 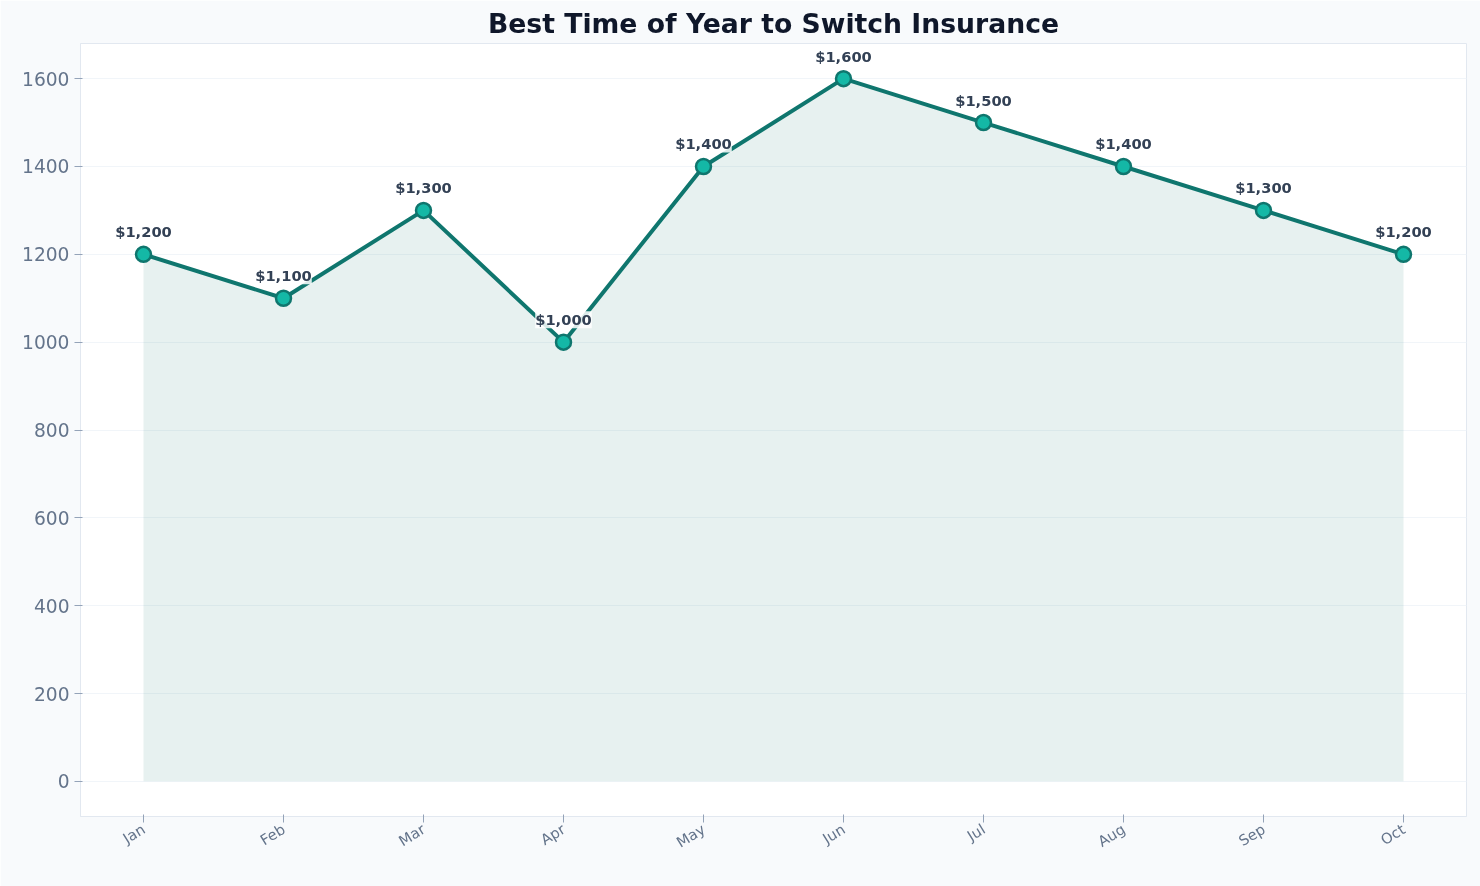 I want to click on x-tick-label: Jun, so click(x=833, y=834).